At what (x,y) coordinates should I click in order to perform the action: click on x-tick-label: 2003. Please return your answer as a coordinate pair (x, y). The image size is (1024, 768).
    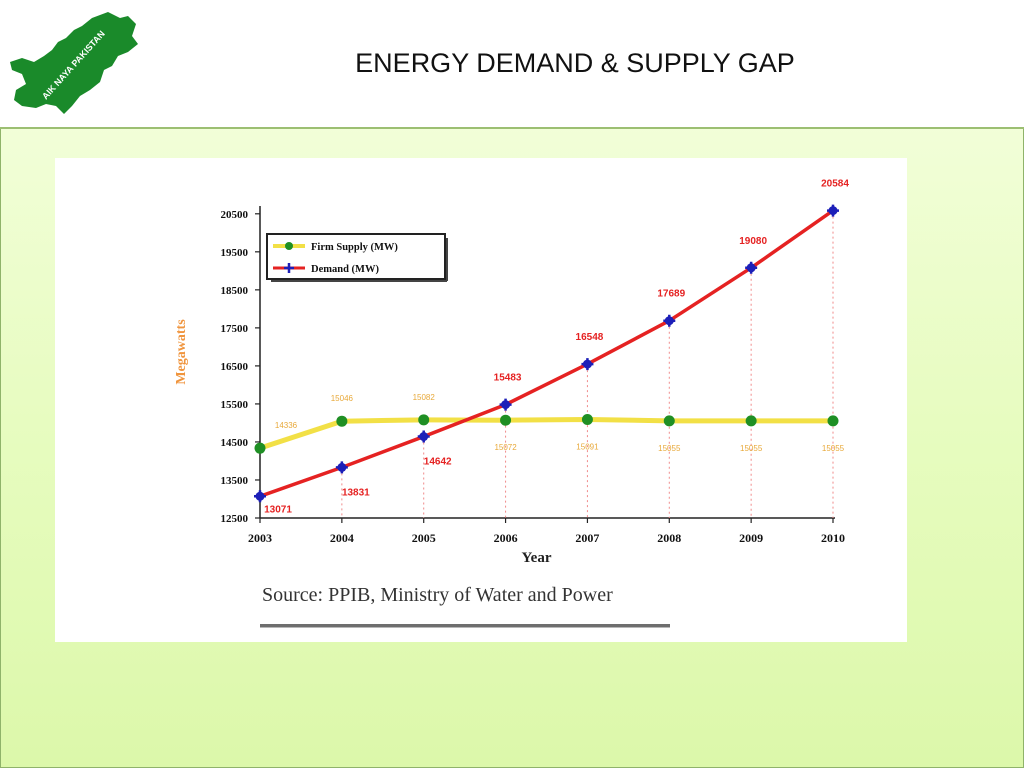
    Looking at the image, I should click on (260, 538).